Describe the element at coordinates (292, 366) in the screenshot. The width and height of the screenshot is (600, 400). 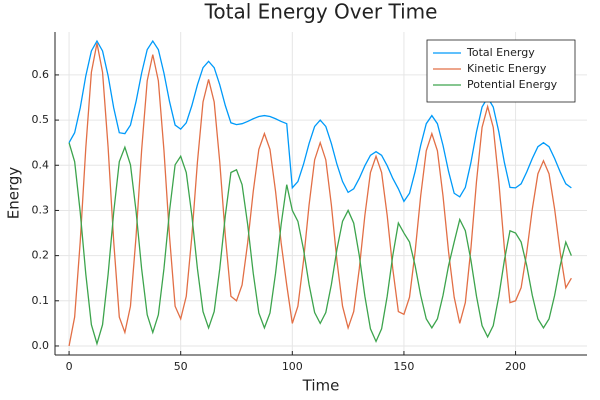
I see `x-tick-label: 100` at that location.